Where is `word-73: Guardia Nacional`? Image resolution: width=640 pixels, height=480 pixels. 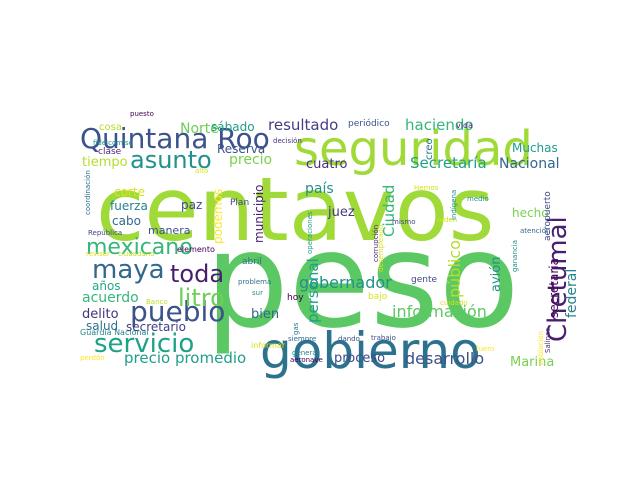
word-73: Guardia Nacional is located at coordinates (114, 332).